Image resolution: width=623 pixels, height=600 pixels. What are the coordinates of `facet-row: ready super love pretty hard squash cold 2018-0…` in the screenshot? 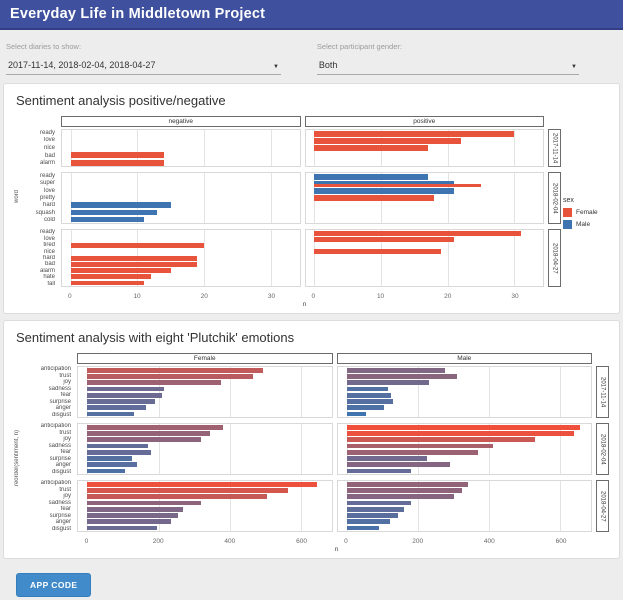 It's located at (316, 198).